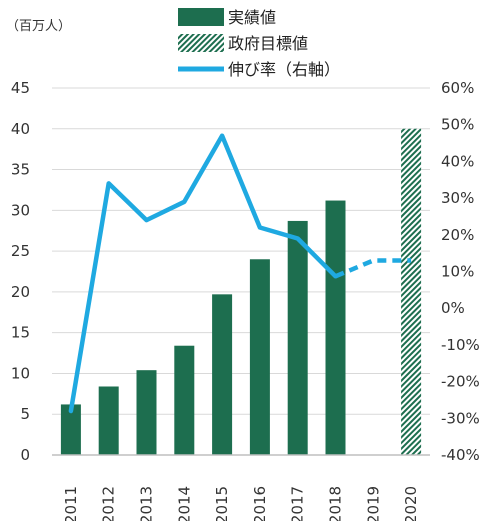  What do you see at coordinates (457, 125) in the screenshot?
I see `y2-tick-label: 50%` at bounding box center [457, 125].